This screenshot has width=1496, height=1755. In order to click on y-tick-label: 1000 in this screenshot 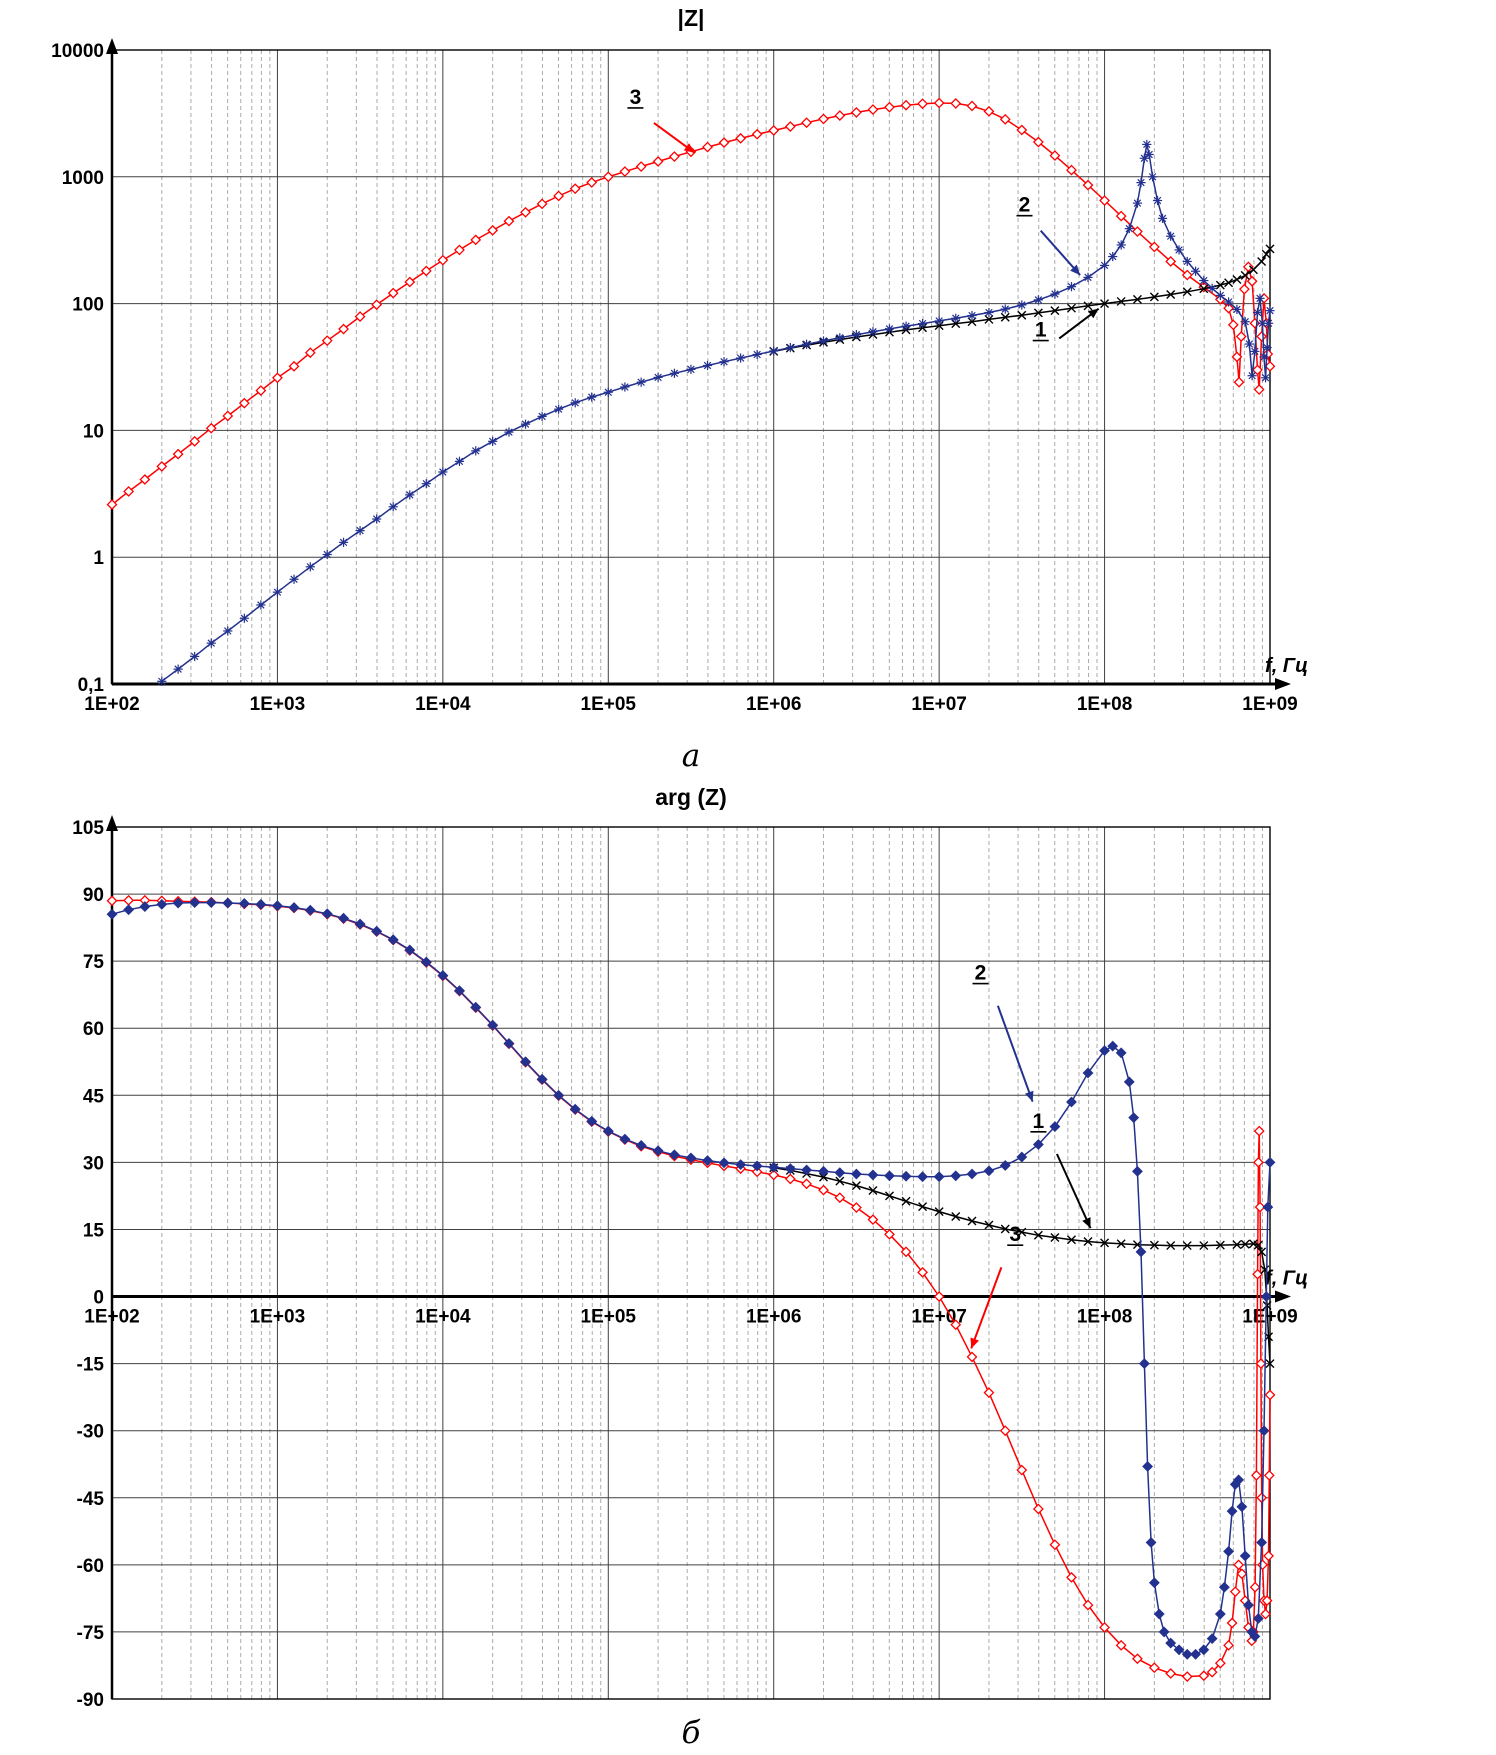, I will do `click(83, 178)`.